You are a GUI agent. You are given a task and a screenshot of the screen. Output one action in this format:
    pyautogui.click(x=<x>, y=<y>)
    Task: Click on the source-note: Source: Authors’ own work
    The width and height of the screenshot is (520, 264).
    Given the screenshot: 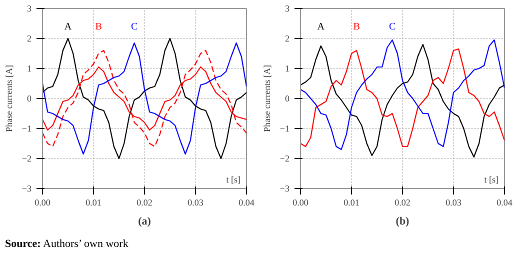 What is the action you would take?
    pyautogui.click(x=66, y=244)
    